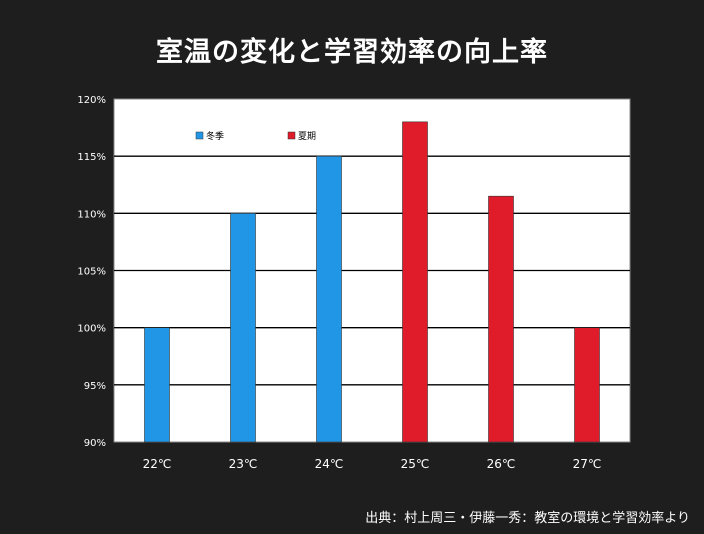 This screenshot has width=704, height=534. I want to click on x-tick-label: 25℃, so click(415, 464).